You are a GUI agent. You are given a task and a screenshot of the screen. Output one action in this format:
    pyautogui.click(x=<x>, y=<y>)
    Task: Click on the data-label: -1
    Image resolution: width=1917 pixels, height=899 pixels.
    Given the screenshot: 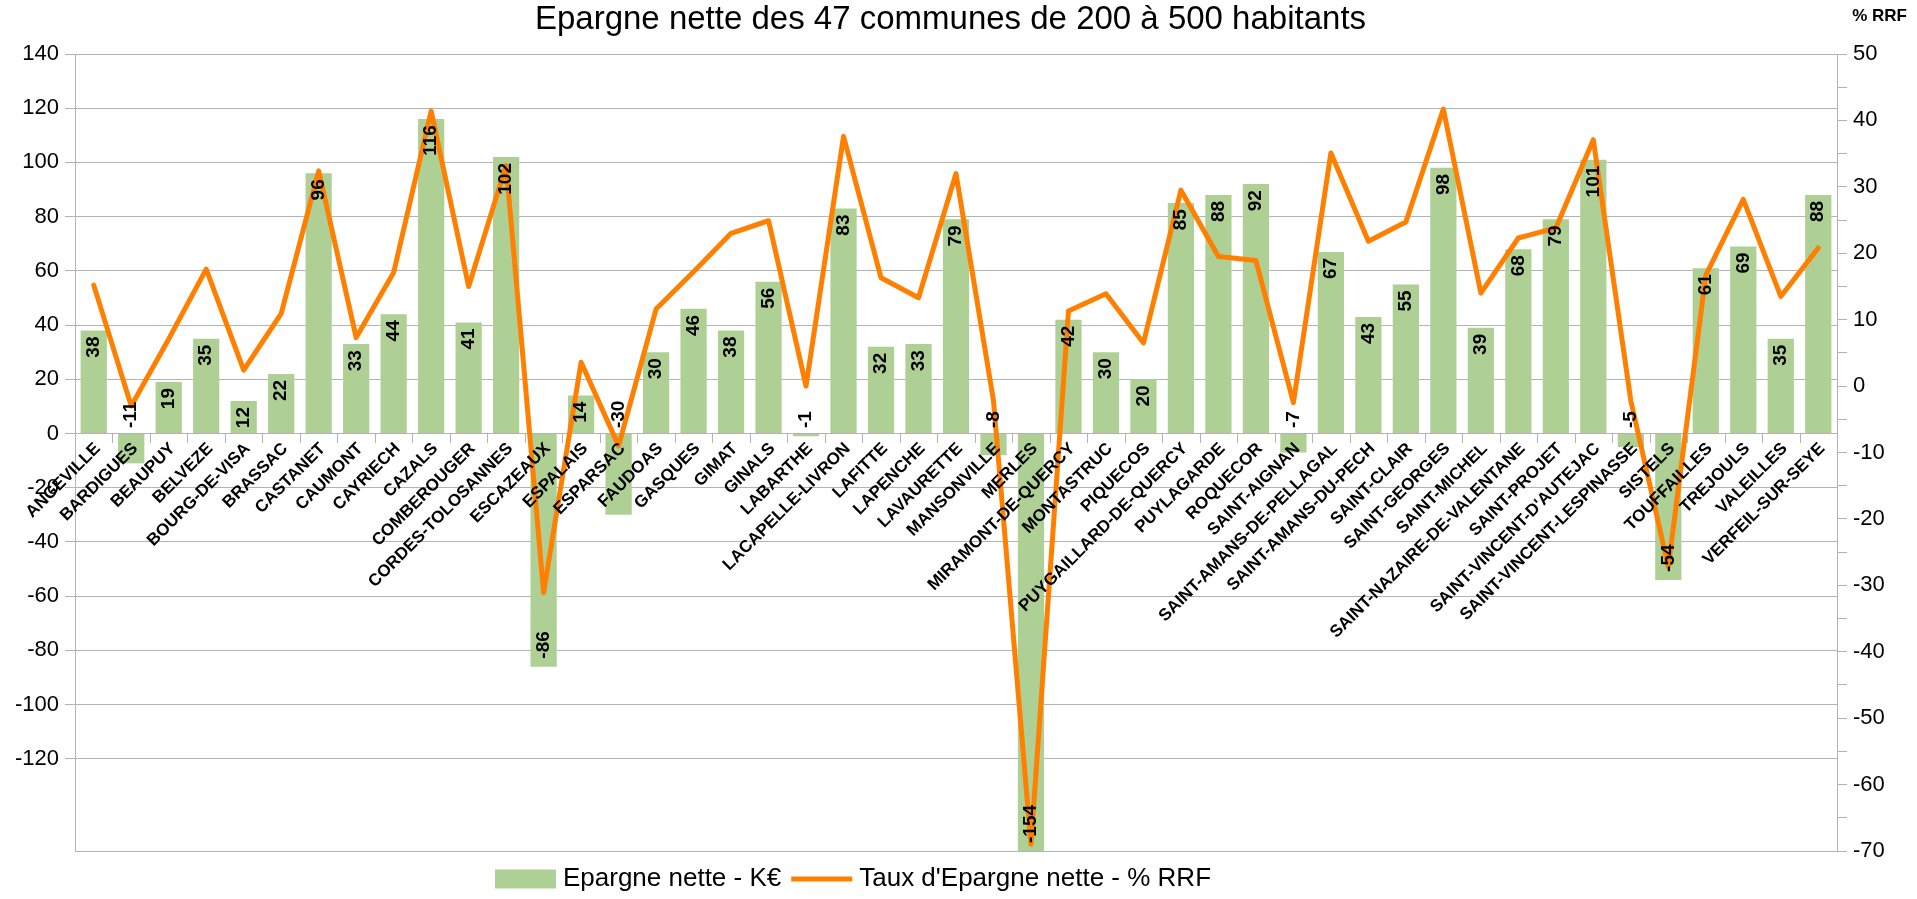 What is the action you would take?
    pyautogui.click(x=805, y=419)
    